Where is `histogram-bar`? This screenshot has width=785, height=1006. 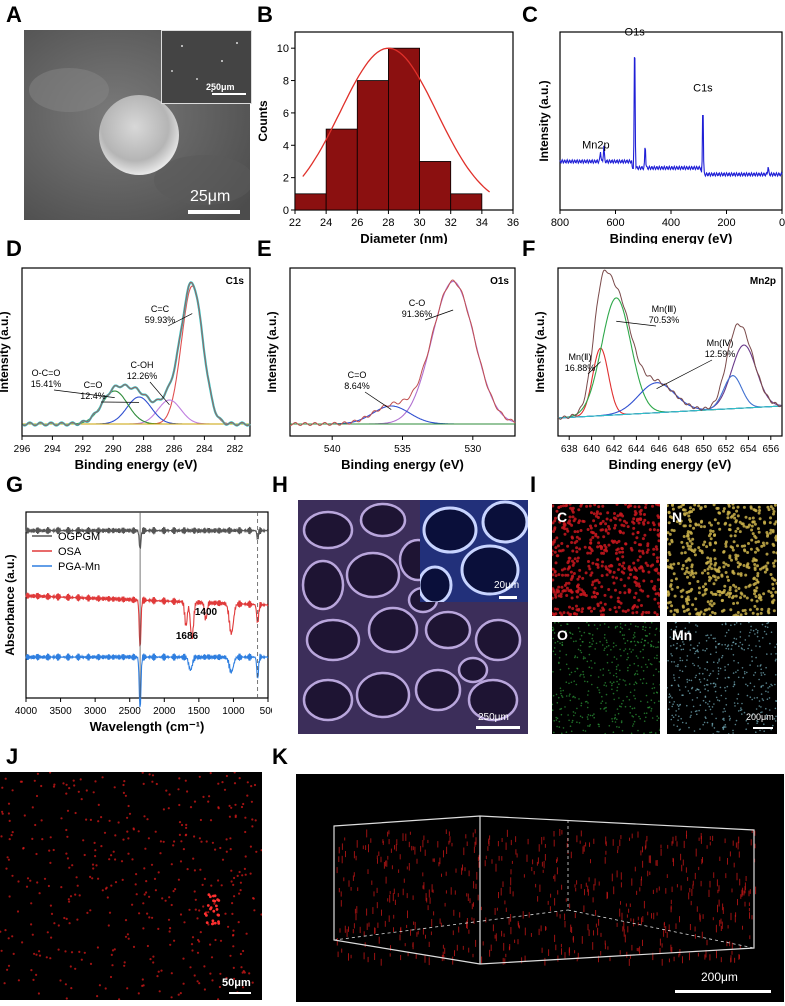
histogram-bar is located at coordinates (372, 145).